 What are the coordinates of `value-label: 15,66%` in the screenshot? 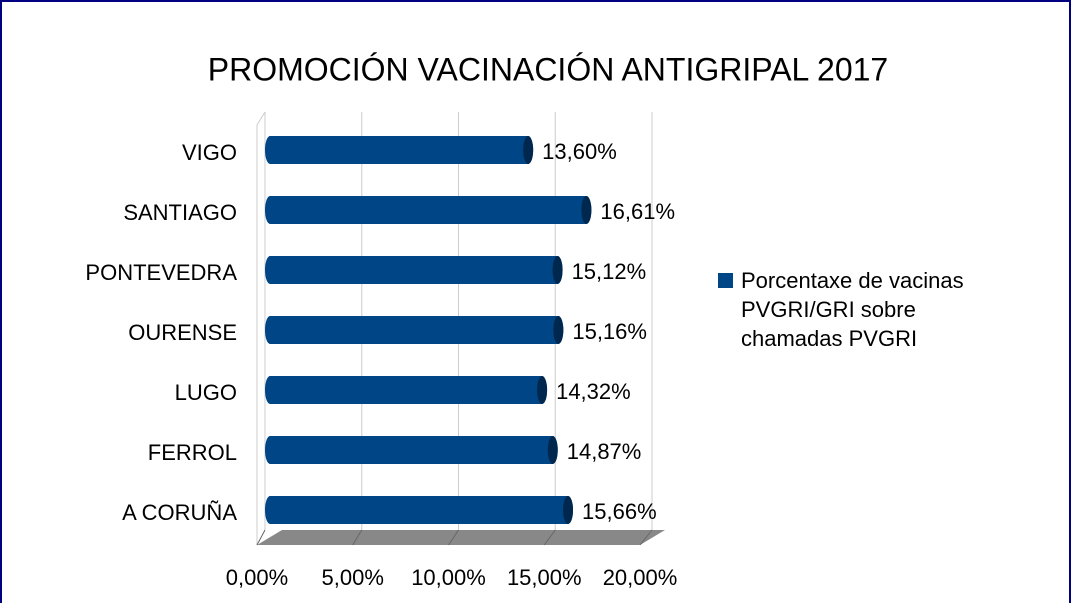 It's located at (619, 511).